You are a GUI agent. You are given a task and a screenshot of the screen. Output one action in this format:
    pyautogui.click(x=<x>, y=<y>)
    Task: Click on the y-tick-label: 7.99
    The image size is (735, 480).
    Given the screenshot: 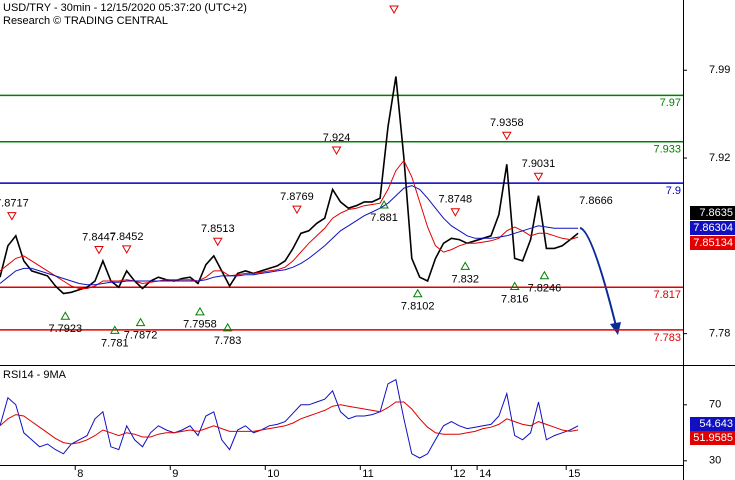 What is the action you would take?
    pyautogui.click(x=719, y=70)
    